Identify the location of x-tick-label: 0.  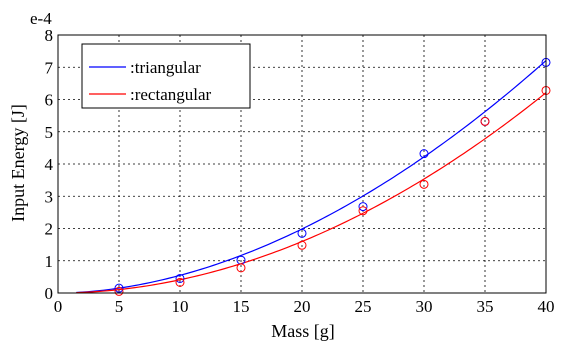
(58, 306).